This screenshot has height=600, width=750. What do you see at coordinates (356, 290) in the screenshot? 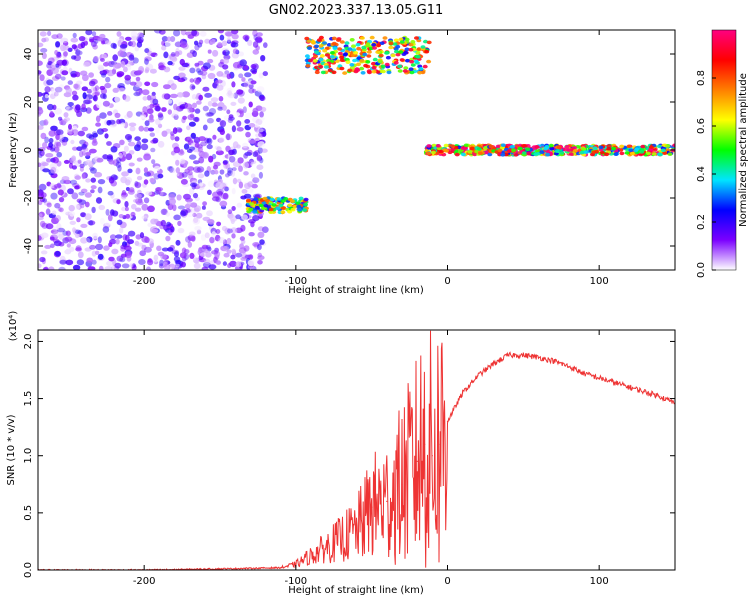
I see `spectrogram-xlabel: Height of straight line (km)` at bounding box center [356, 290].